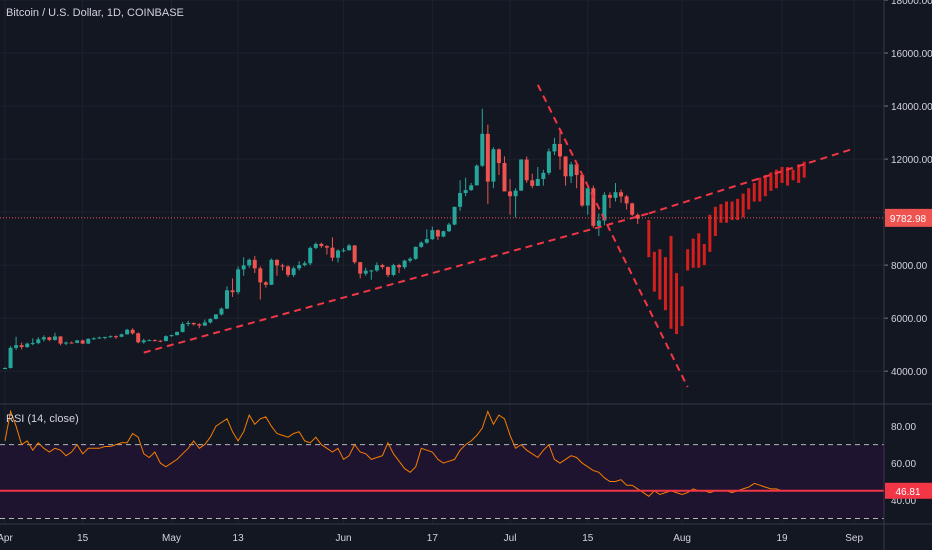 This screenshot has height=550, width=932. I want to click on rsi-line, so click(393, 453).